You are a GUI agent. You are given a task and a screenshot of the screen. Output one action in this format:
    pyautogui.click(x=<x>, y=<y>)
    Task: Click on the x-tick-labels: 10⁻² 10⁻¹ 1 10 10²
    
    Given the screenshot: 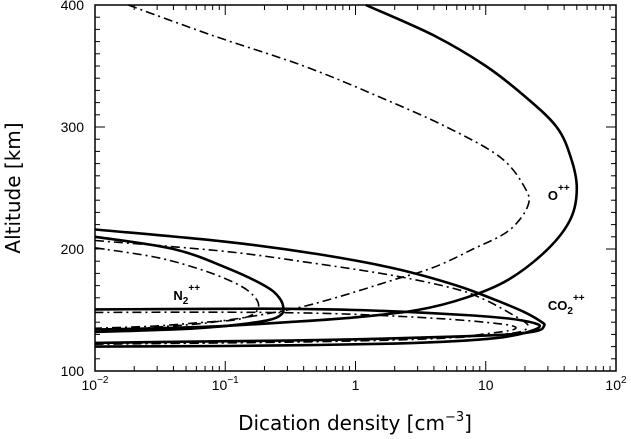 What is the action you would take?
    pyautogui.click(x=355, y=384)
    